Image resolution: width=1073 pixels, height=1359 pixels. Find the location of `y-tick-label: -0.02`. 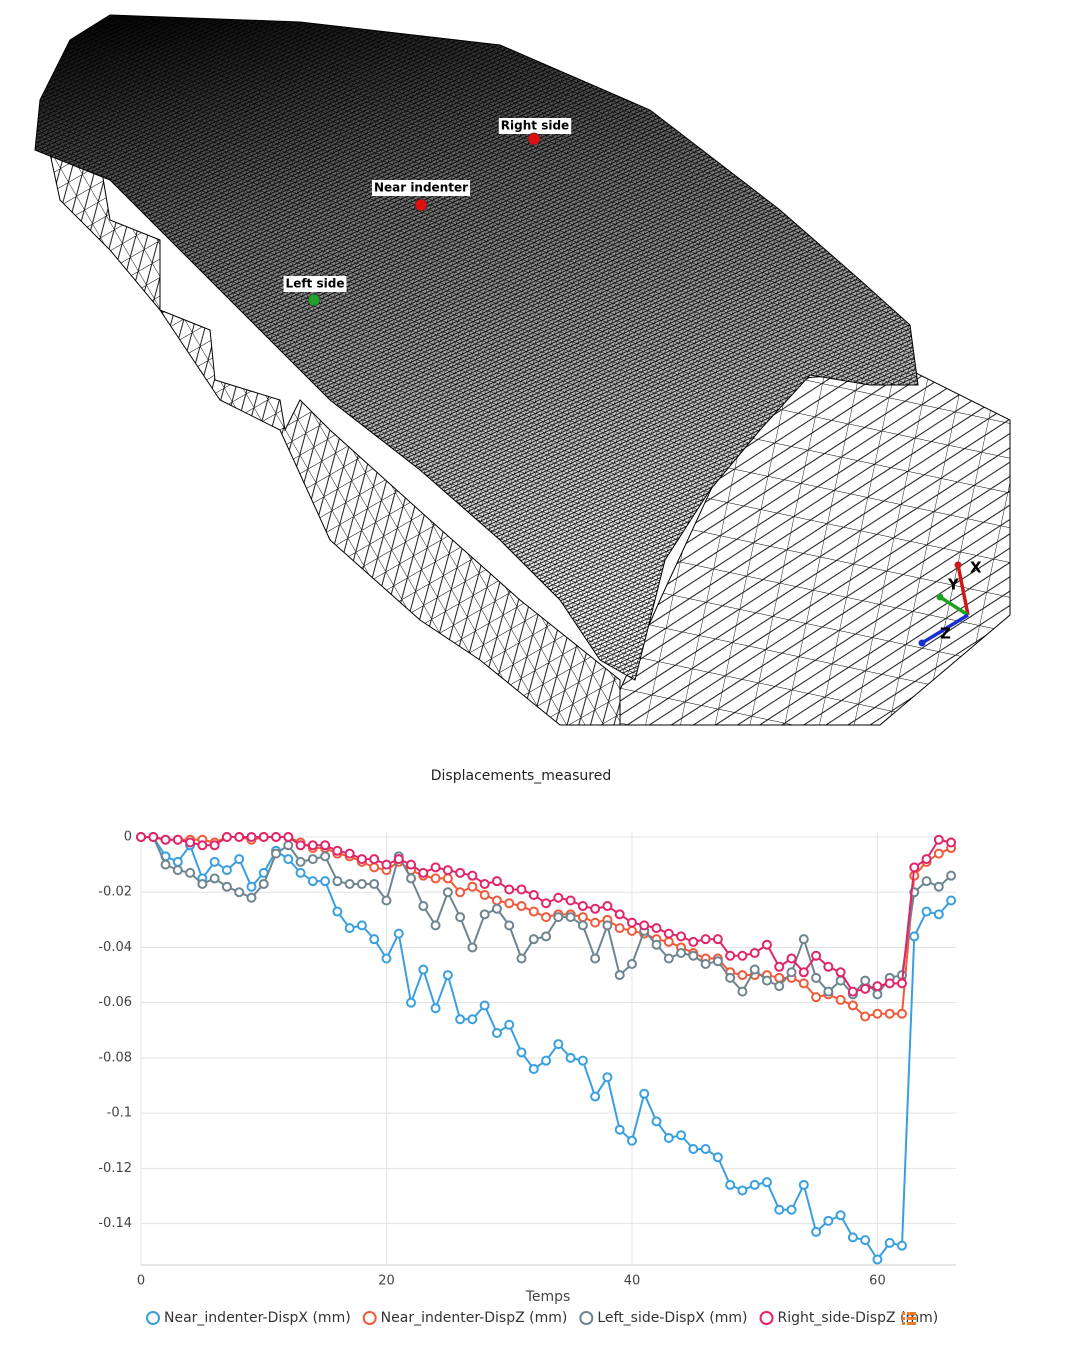

y-tick-label: -0.02 is located at coordinates (115, 892).